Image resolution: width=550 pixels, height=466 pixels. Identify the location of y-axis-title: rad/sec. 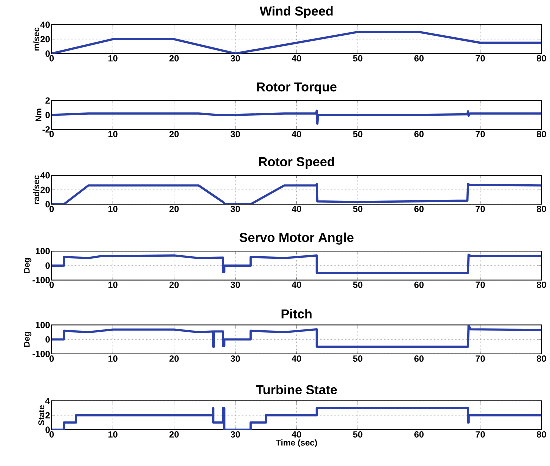
(36, 190).